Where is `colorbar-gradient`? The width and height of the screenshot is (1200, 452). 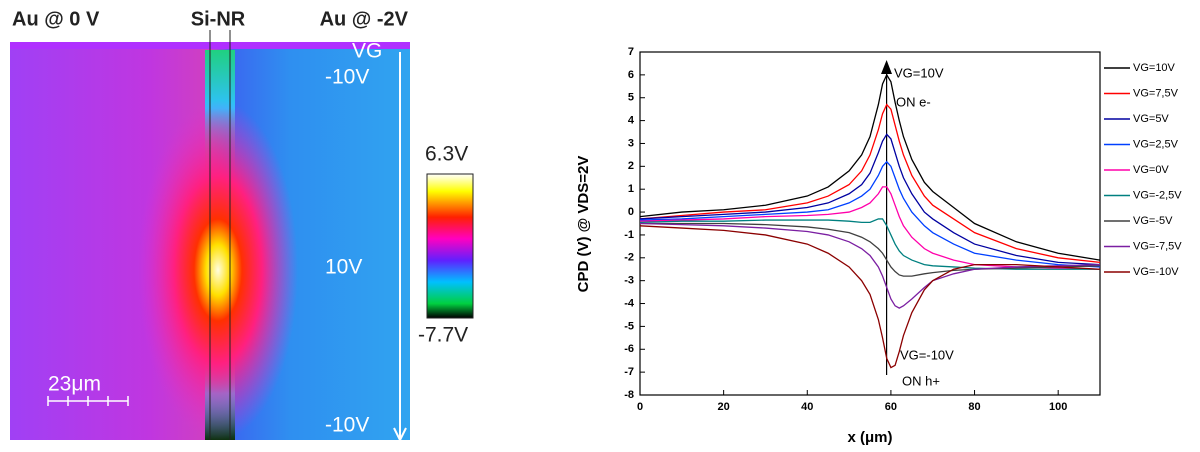
colorbar-gradient is located at coordinates (450, 246).